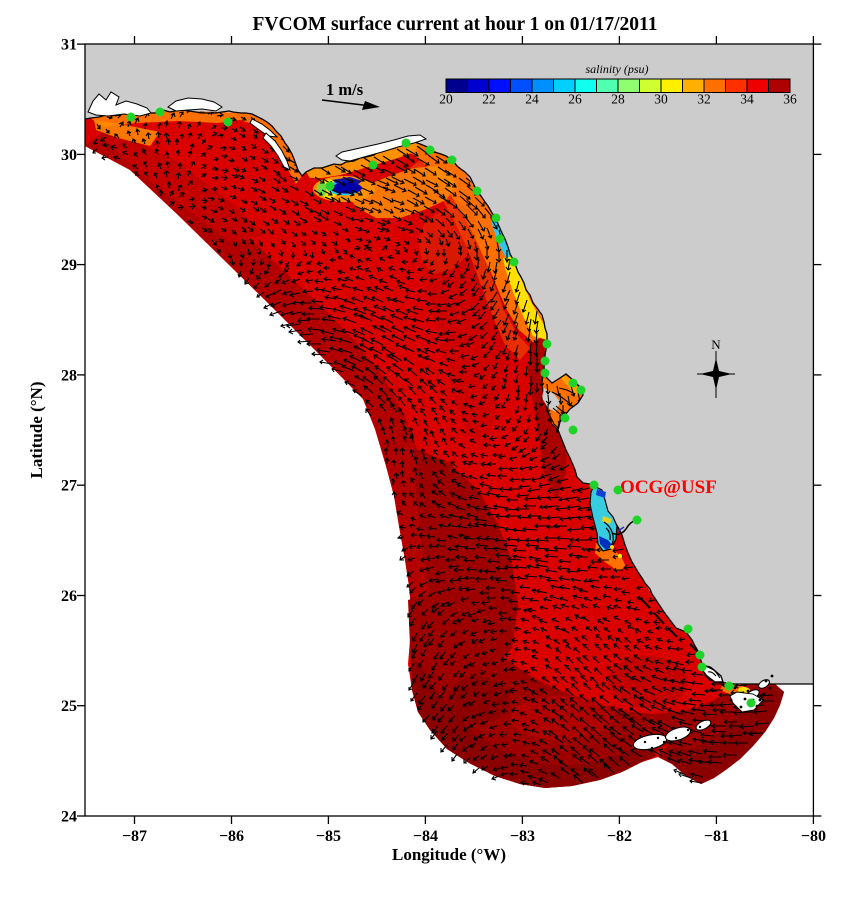  What do you see at coordinates (813, 836) in the screenshot?
I see `svg-text: −80` at bounding box center [813, 836].